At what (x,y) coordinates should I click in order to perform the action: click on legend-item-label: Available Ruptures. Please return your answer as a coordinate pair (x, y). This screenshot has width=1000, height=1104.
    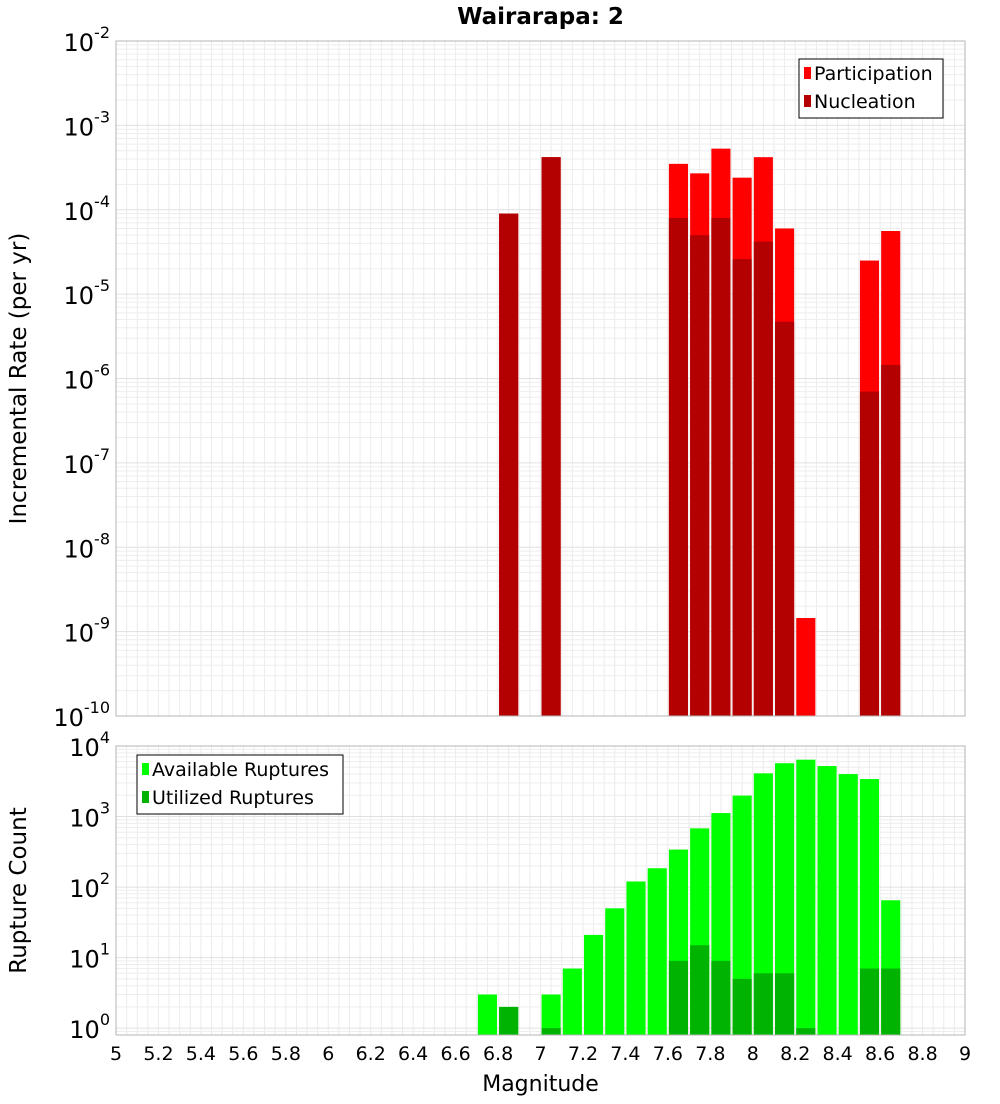
    Looking at the image, I should click on (240, 770).